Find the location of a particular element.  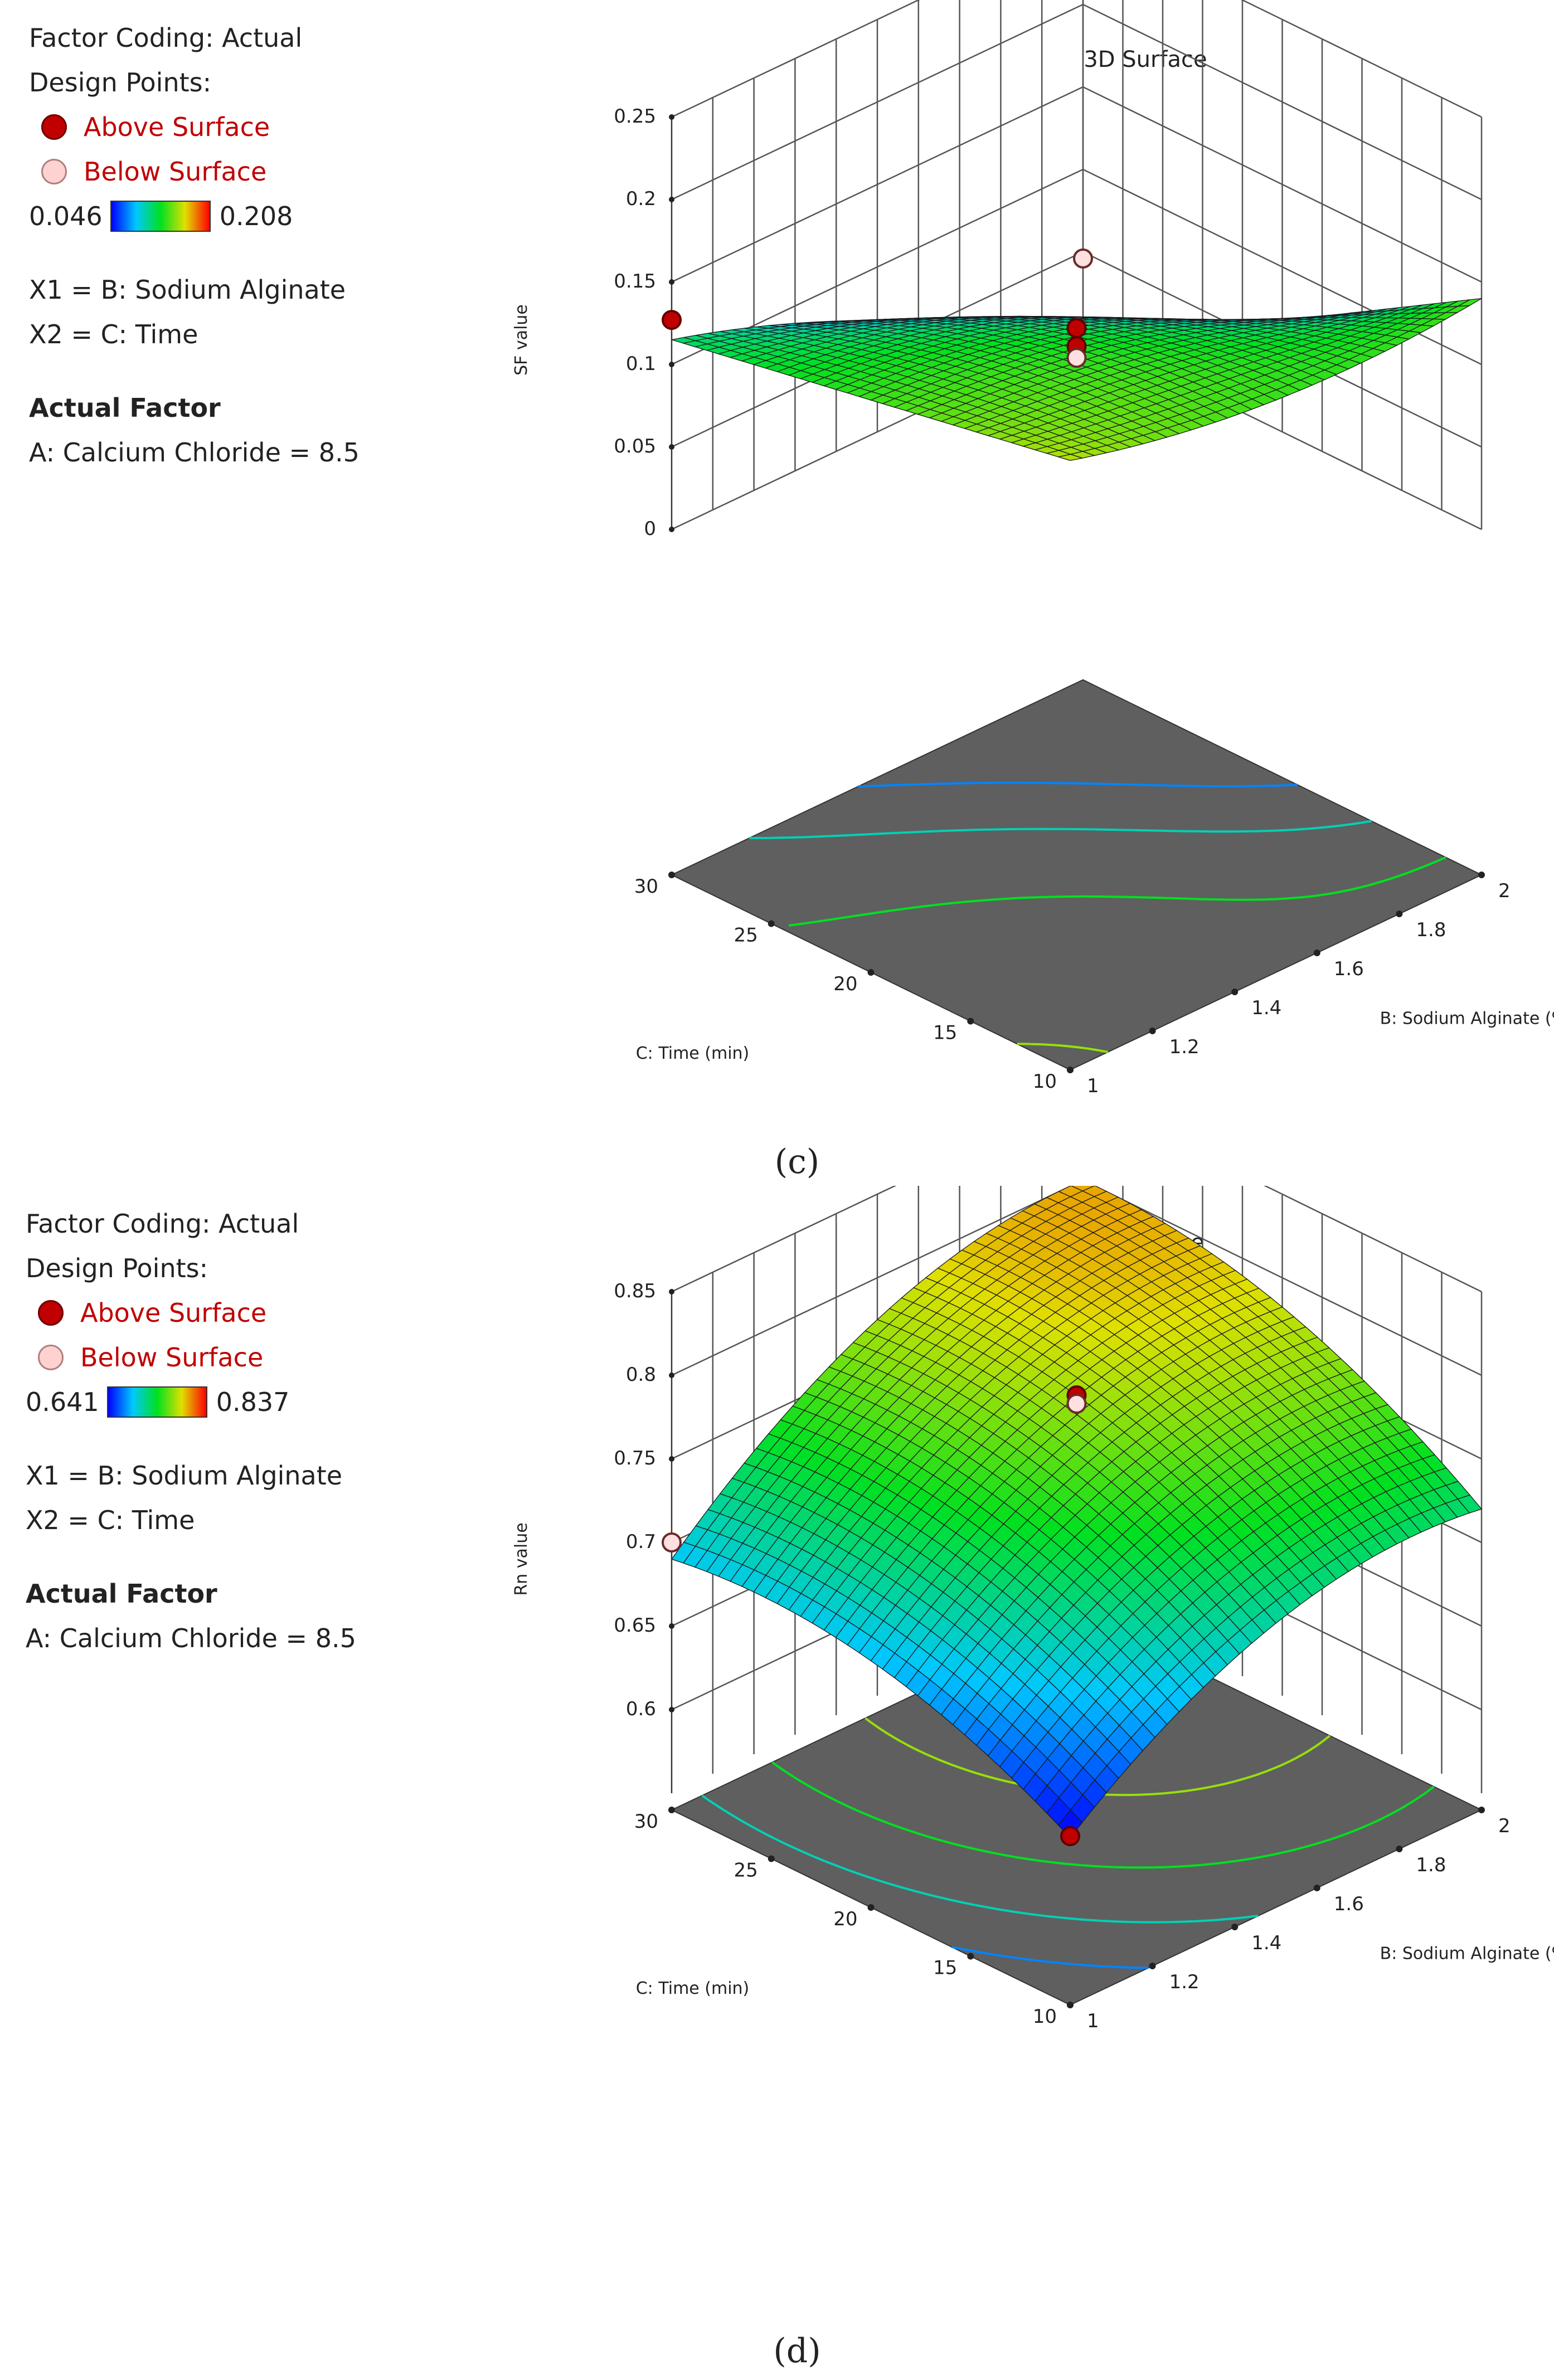

color-scale-min: 0.046 is located at coordinates (66, 216).